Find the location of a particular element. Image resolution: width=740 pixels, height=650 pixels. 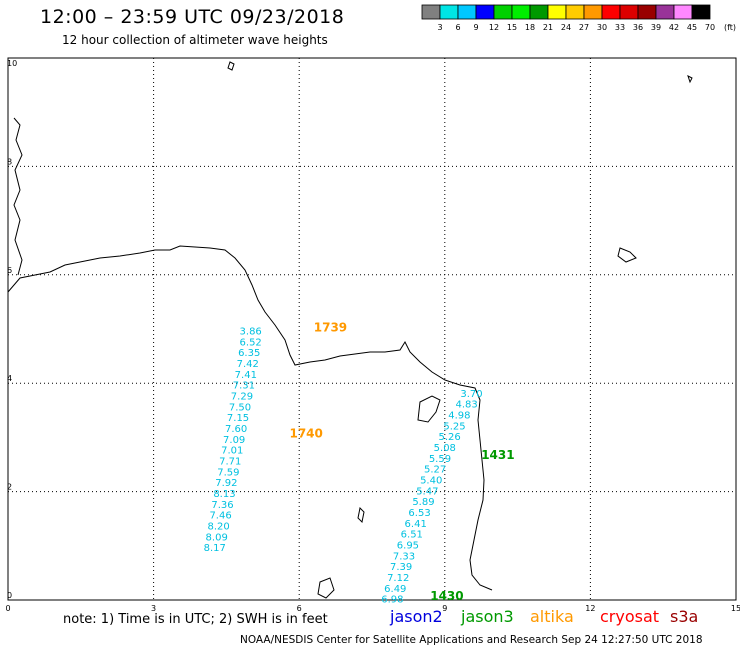

wave-height-label: 8.09 is located at coordinates (217, 537).